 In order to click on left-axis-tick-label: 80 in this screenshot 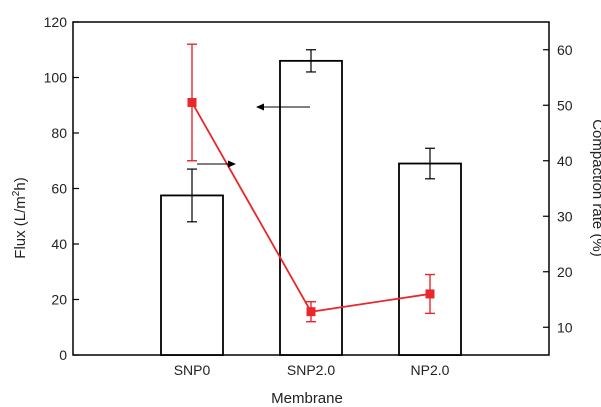, I will do `click(59, 133)`.